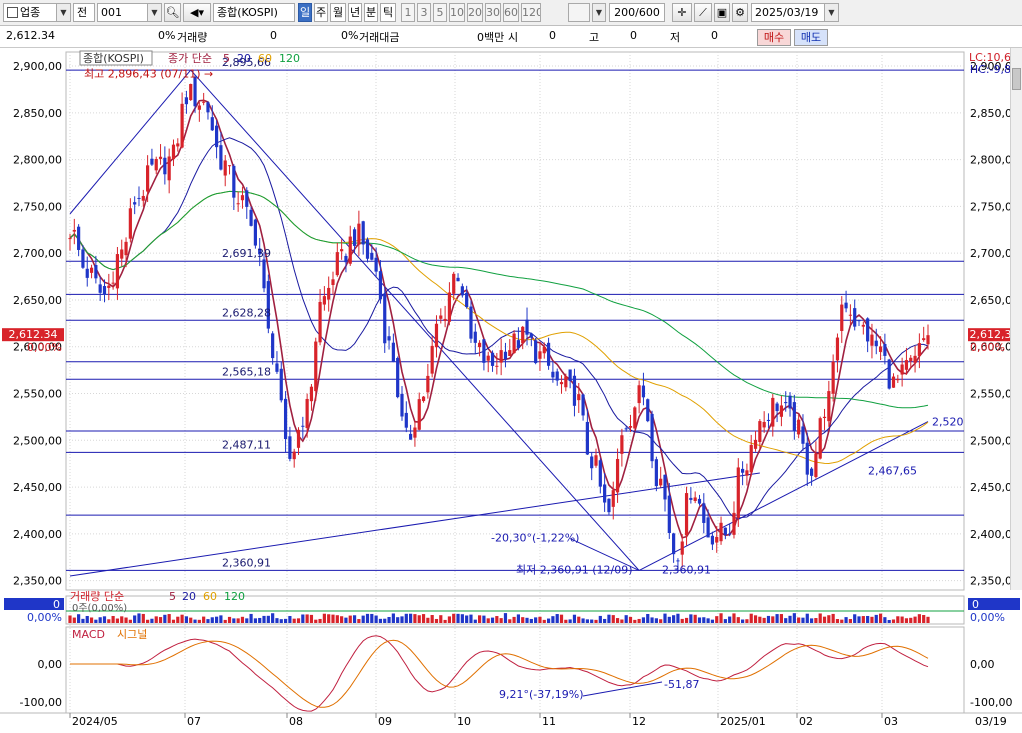 This screenshot has width=1022, height=733. I want to click on current-price-badge-left, so click(33, 335).